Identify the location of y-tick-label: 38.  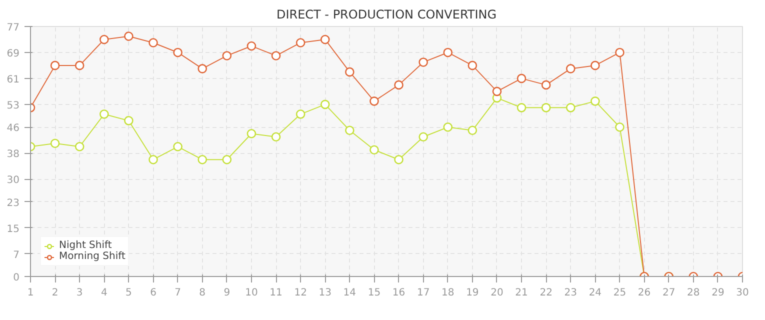
(13, 154).